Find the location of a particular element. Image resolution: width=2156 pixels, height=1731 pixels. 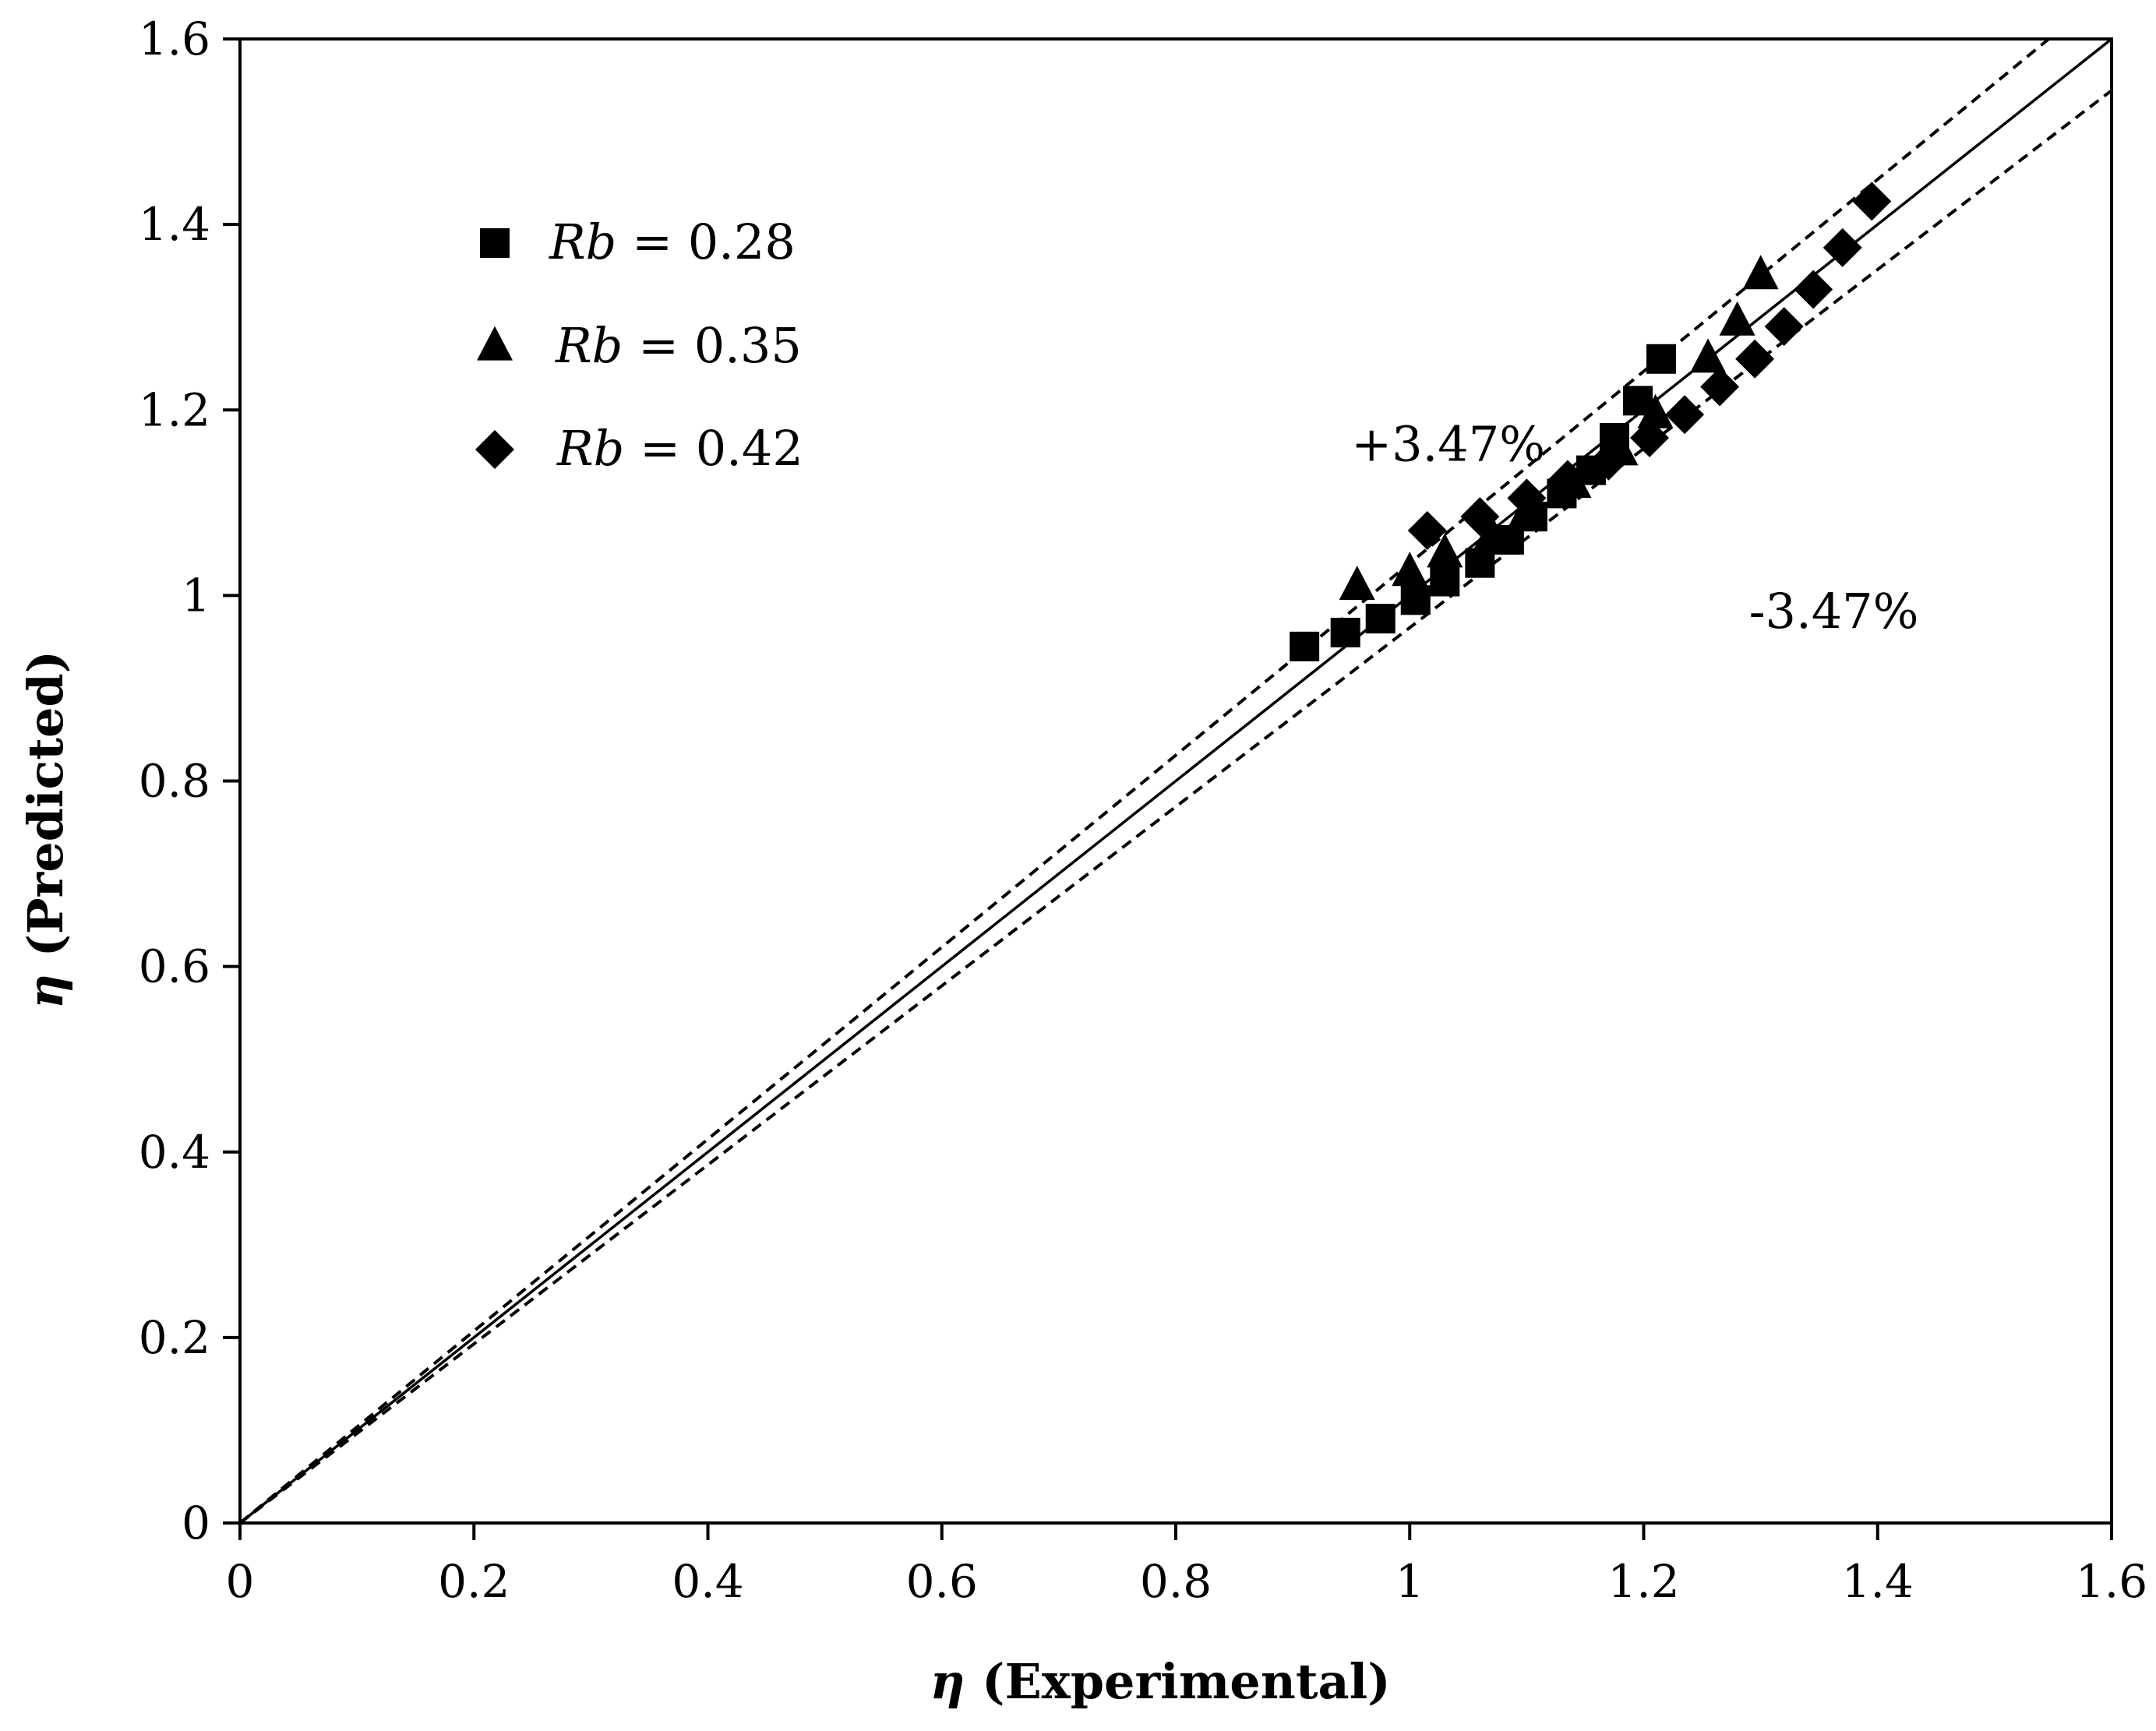

x-axis-title-text: (Experimental) is located at coordinates (1178, 1681).